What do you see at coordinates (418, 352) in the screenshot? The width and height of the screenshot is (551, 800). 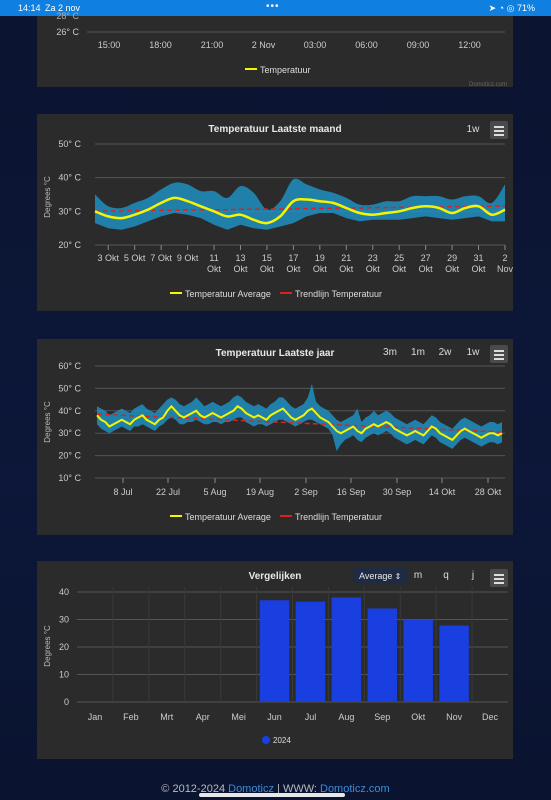 I see `range-button-1m: 1m` at bounding box center [418, 352].